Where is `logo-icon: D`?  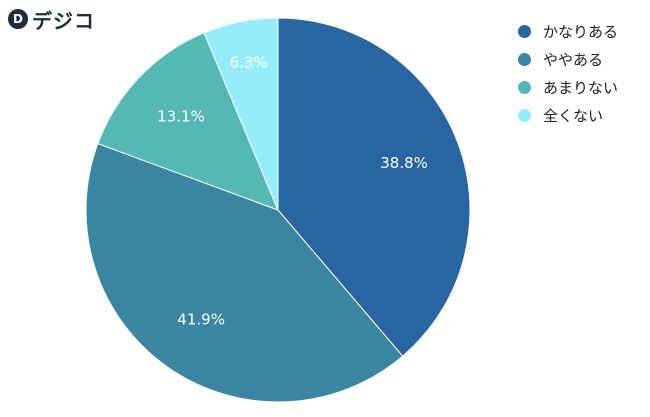
logo-icon: D is located at coordinates (18, 19).